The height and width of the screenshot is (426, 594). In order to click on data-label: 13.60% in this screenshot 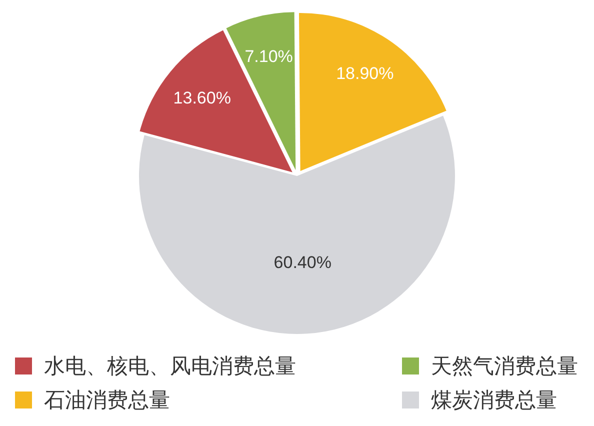, I will do `click(202, 98)`.